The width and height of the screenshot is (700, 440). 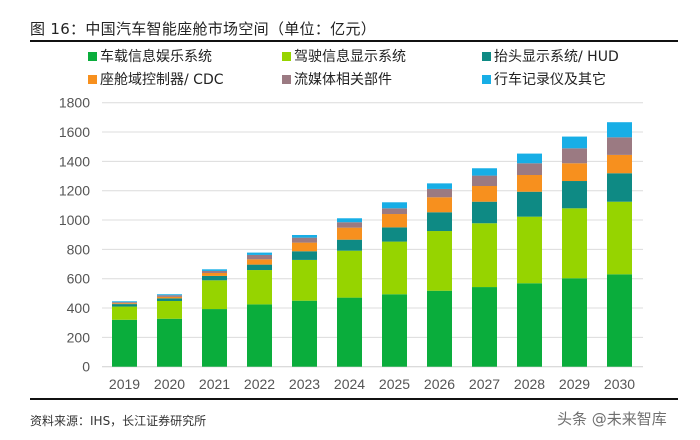 What do you see at coordinates (343, 80) in the screenshot?
I see `legend-label: 流媒体相关部件` at bounding box center [343, 80].